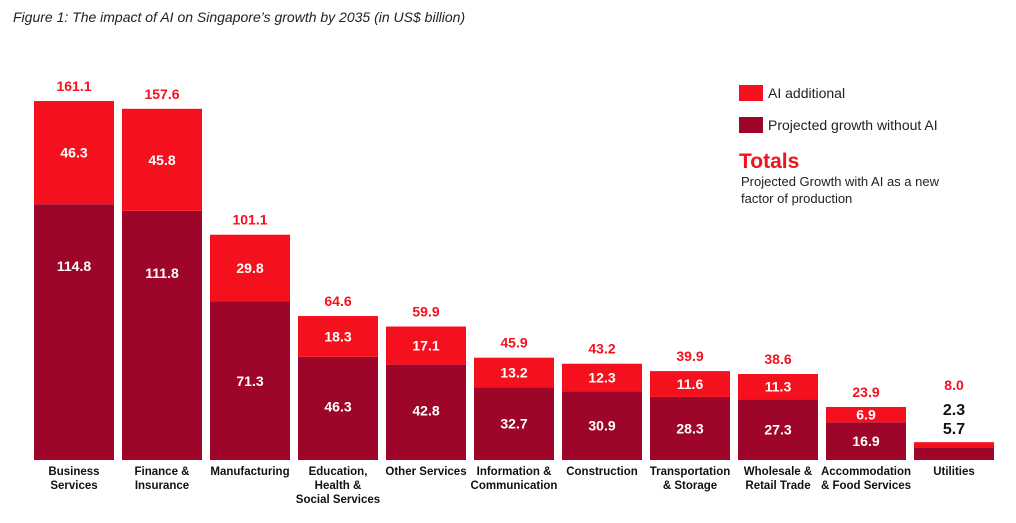 This screenshot has width=1016, height=523. Describe the element at coordinates (73, 472) in the screenshot. I see `x-tick-label: Business` at that location.